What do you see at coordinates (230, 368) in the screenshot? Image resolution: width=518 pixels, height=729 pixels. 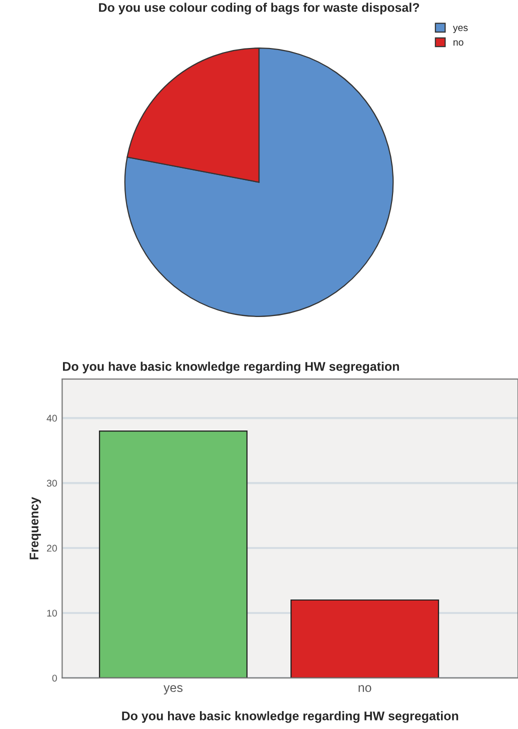 I see `chart-title: Do you have basic knowledge regarding HW segregation` at bounding box center [230, 368].